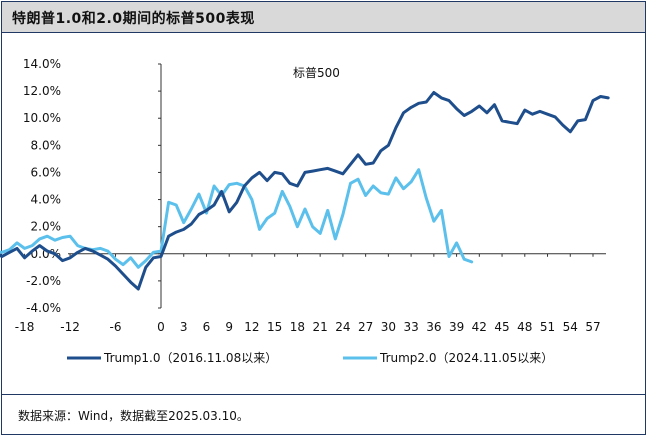 This screenshot has height=438, width=649. What do you see at coordinates (46, 227) in the screenshot?
I see `y-tick-label: 2.0%` at bounding box center [46, 227].